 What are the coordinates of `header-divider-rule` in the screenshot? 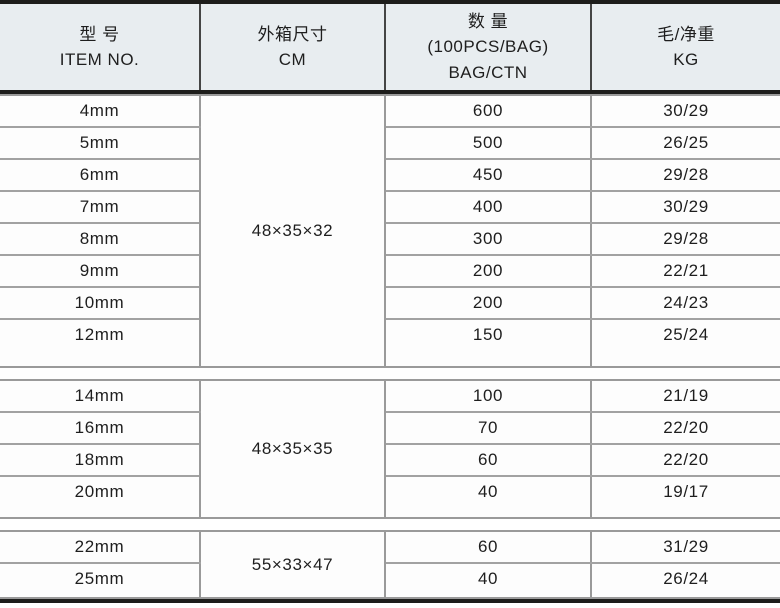 It's located at (390, 92).